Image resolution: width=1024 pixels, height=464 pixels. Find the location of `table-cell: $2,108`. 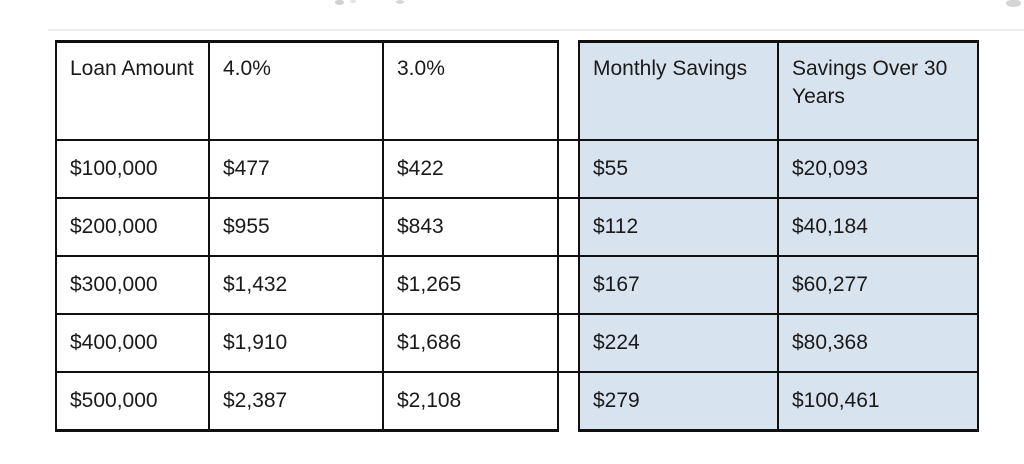

table-cell: $2,108 is located at coordinates (470, 401).